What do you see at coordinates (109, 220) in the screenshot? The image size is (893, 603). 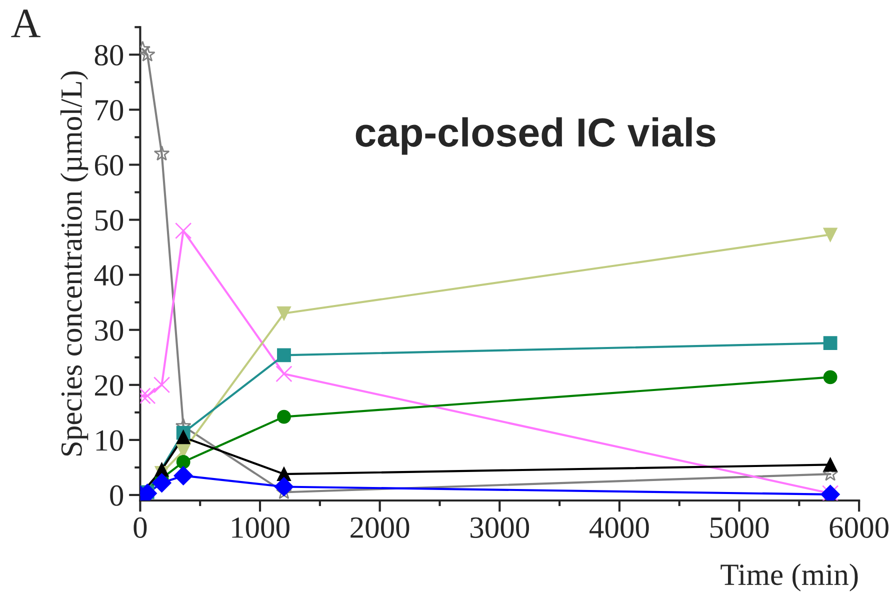 I see `y-tick-label: 50` at bounding box center [109, 220].